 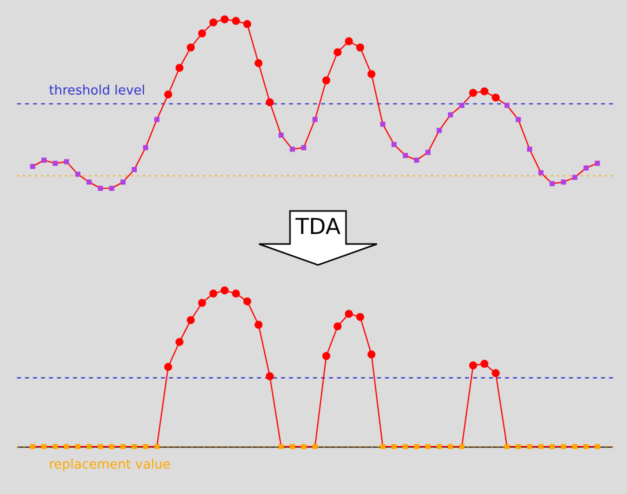 What do you see at coordinates (110, 464) in the screenshot?
I see `ref-line-label: replacement value` at bounding box center [110, 464].